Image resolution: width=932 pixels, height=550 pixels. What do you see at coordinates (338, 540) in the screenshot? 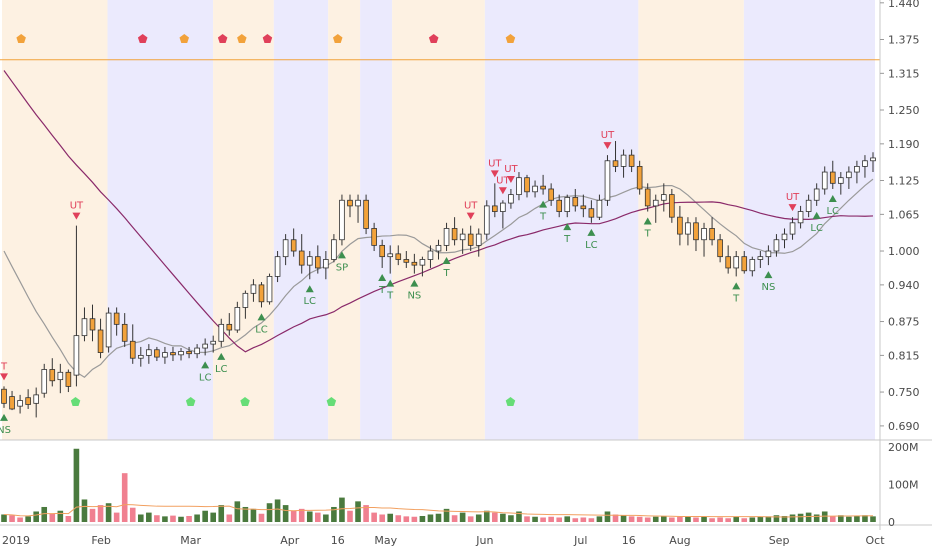
I see `time-tick-label: 16` at bounding box center [338, 540].